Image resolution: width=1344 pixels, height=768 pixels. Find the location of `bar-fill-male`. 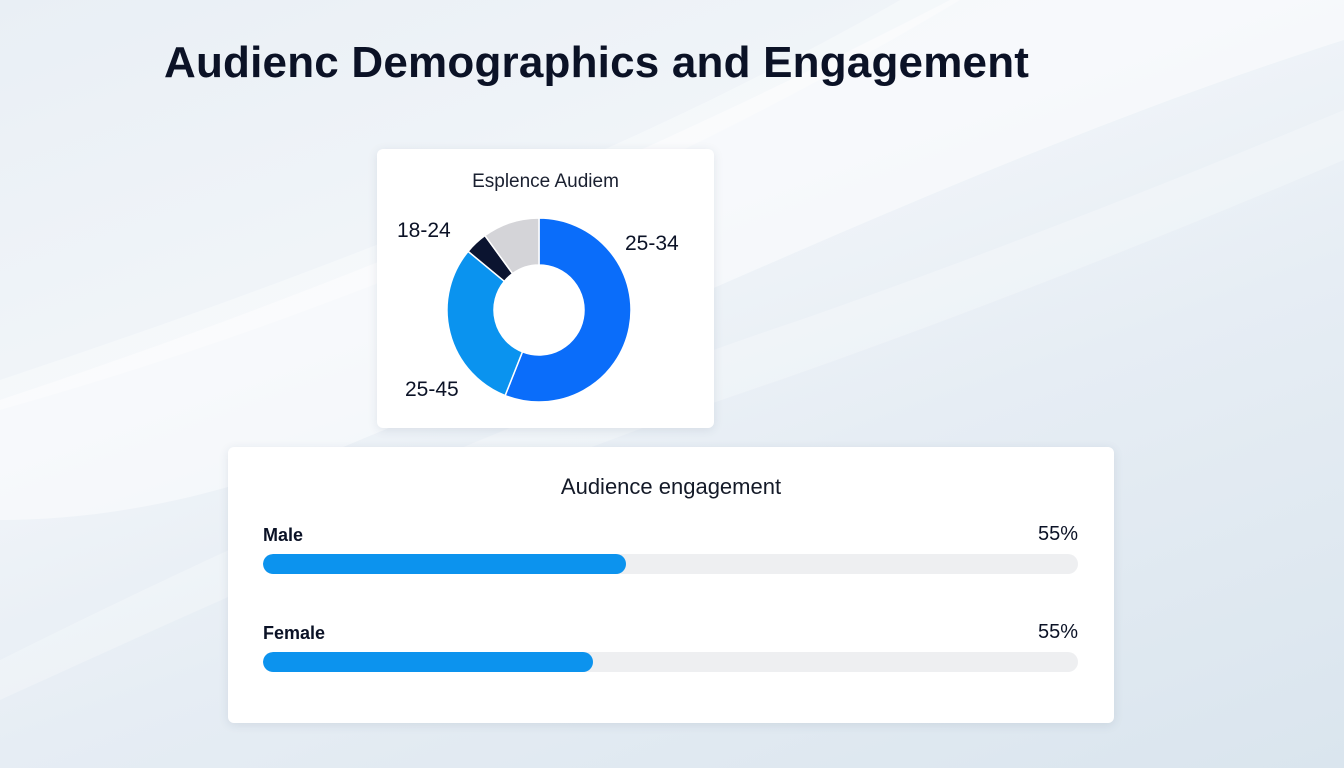

bar-fill-male is located at coordinates (444, 564).